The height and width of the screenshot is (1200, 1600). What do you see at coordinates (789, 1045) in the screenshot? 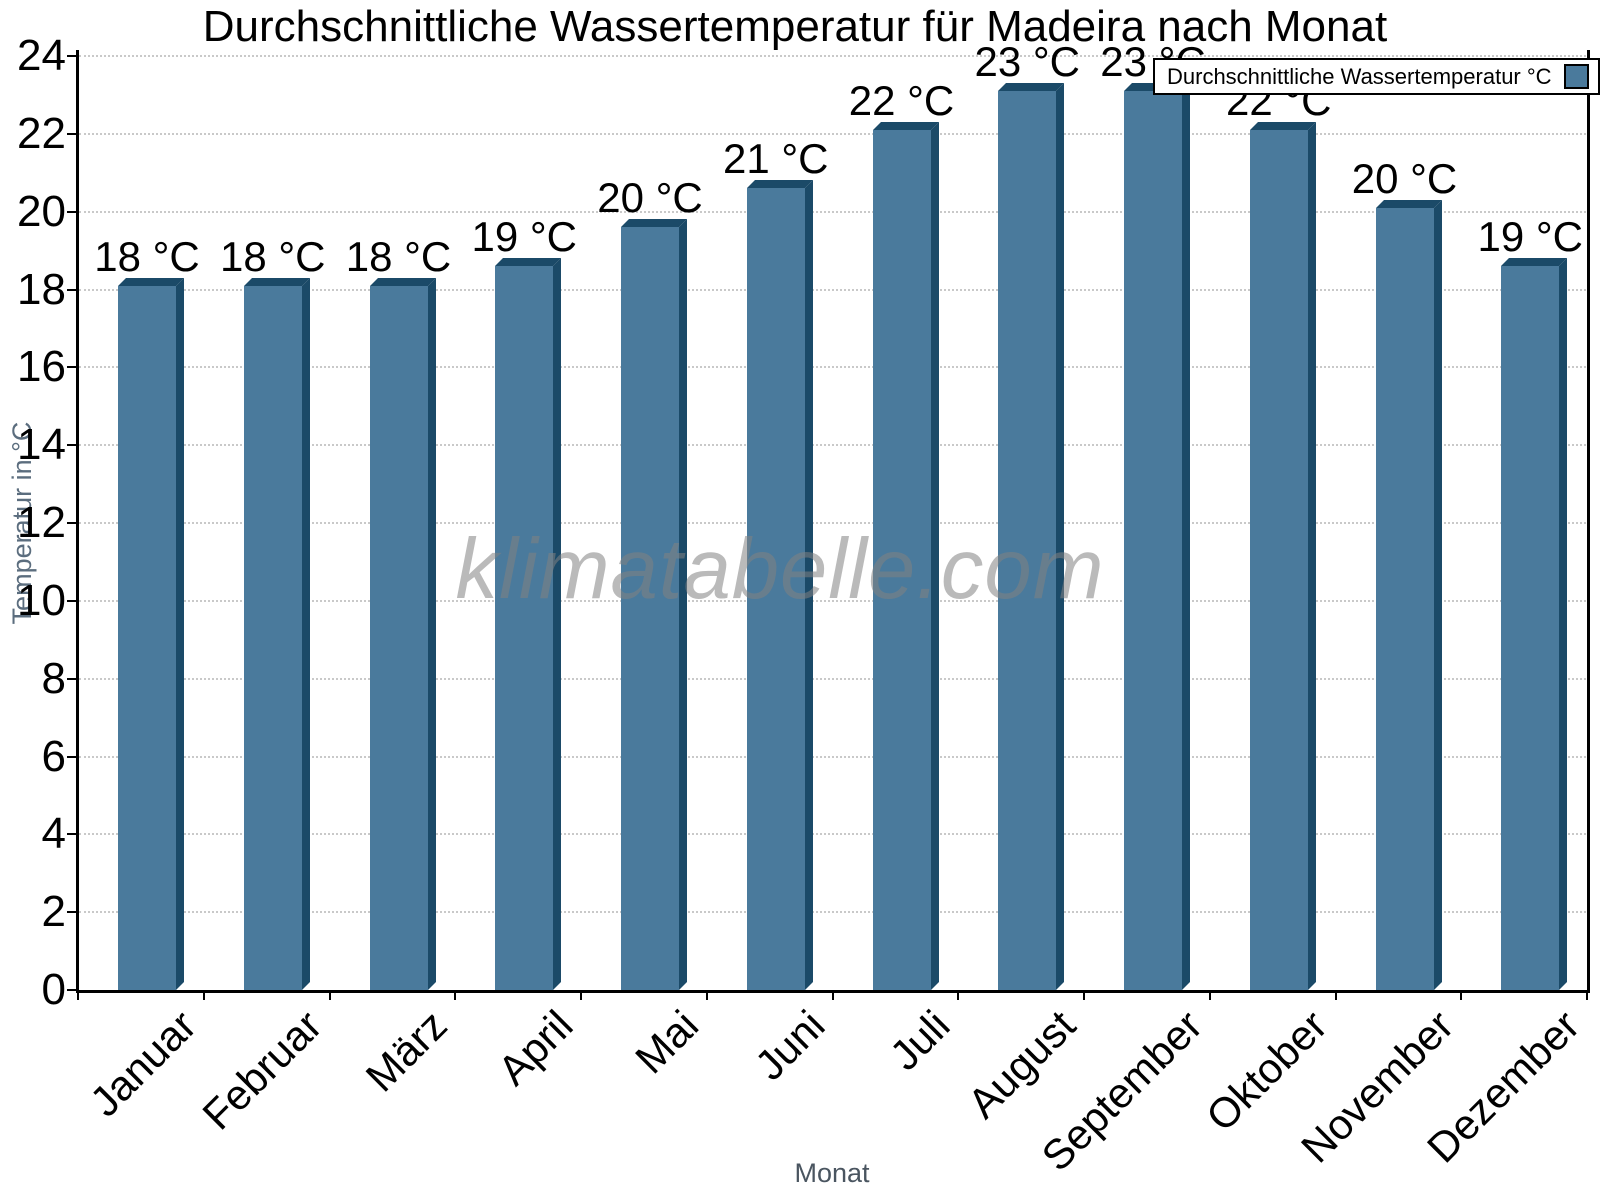
I see `x-category-label: Juni` at bounding box center [789, 1045].